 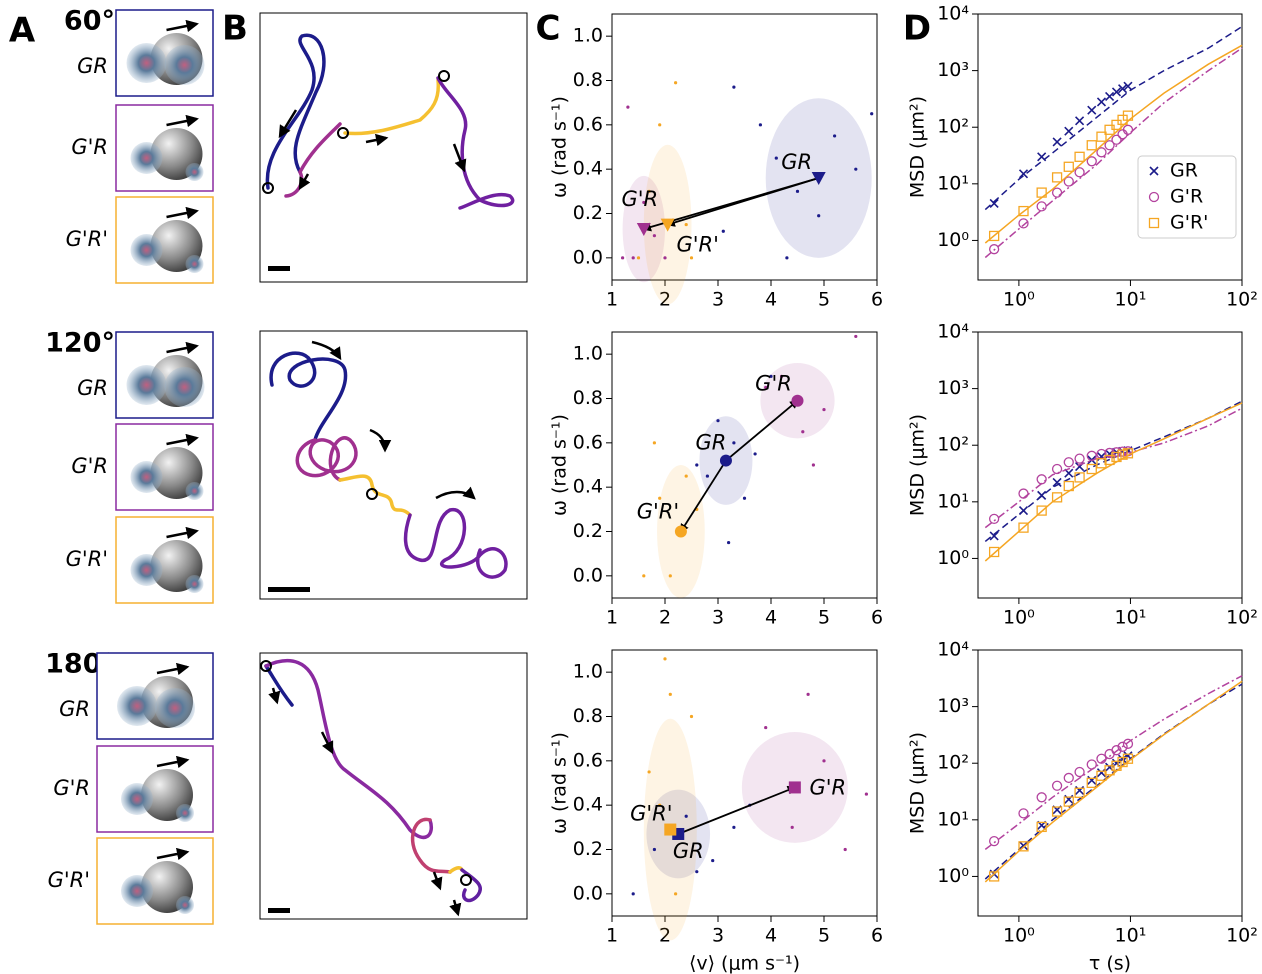 What do you see at coordinates (718, 618) in the screenshot?
I see `x-tick-label: 3` at bounding box center [718, 618].